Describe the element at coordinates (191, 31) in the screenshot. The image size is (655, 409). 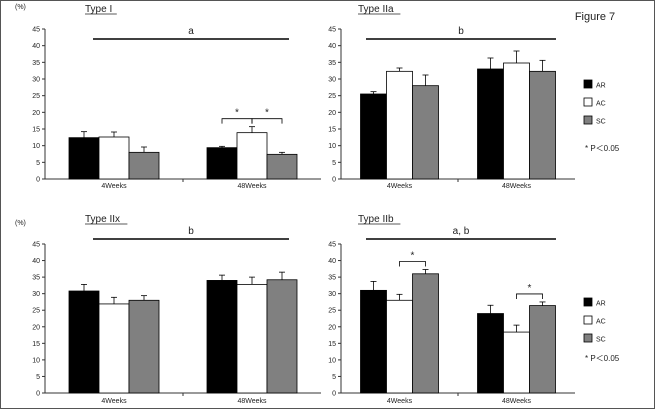
I see `group-significance-label: a` at that location.